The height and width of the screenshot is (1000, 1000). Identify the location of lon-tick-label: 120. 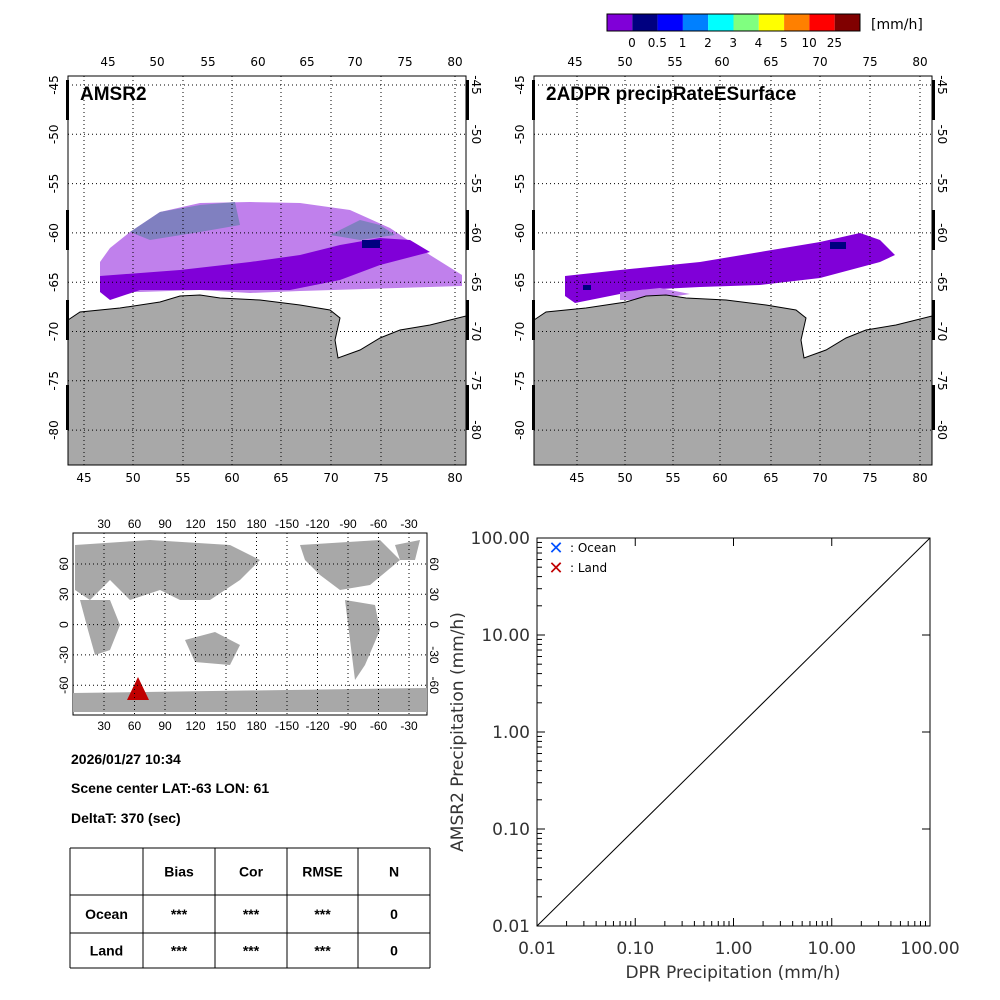
(195, 726).